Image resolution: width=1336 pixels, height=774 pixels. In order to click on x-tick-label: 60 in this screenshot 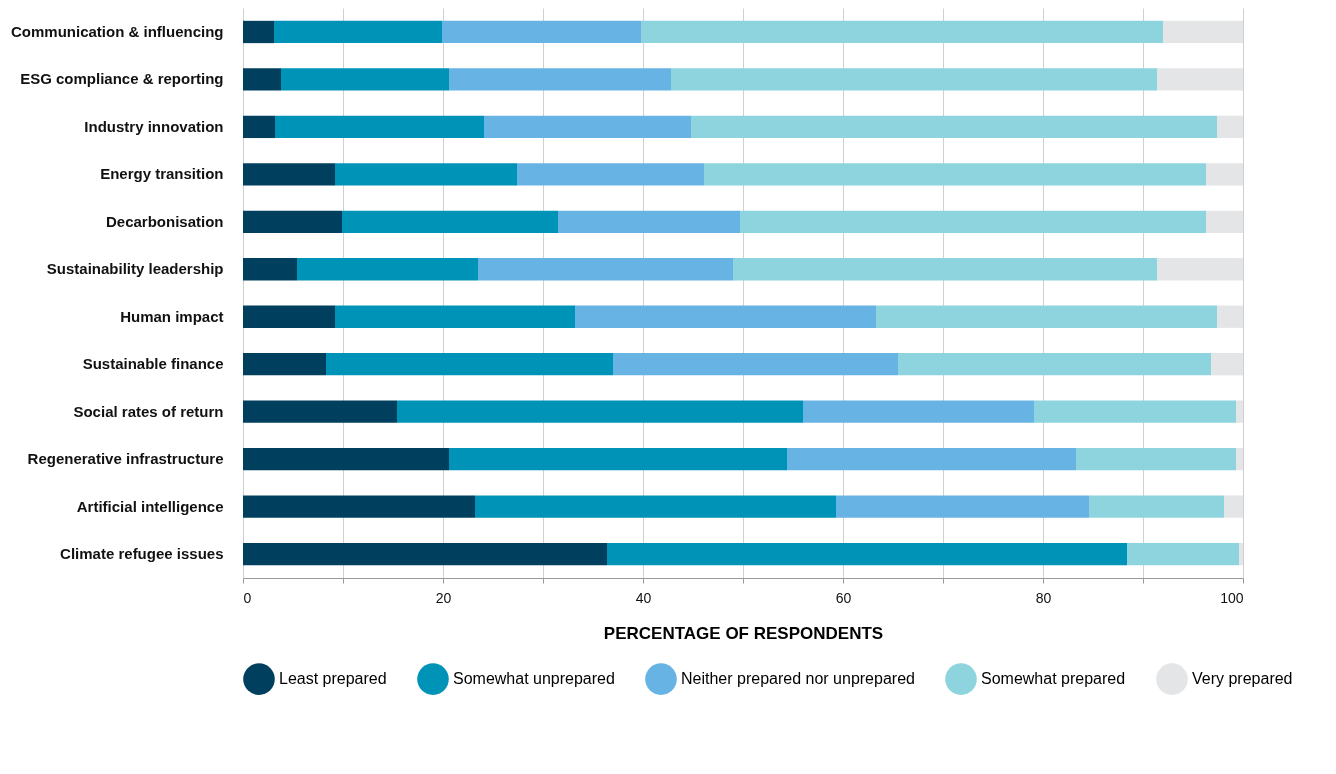, I will do `click(843, 597)`.